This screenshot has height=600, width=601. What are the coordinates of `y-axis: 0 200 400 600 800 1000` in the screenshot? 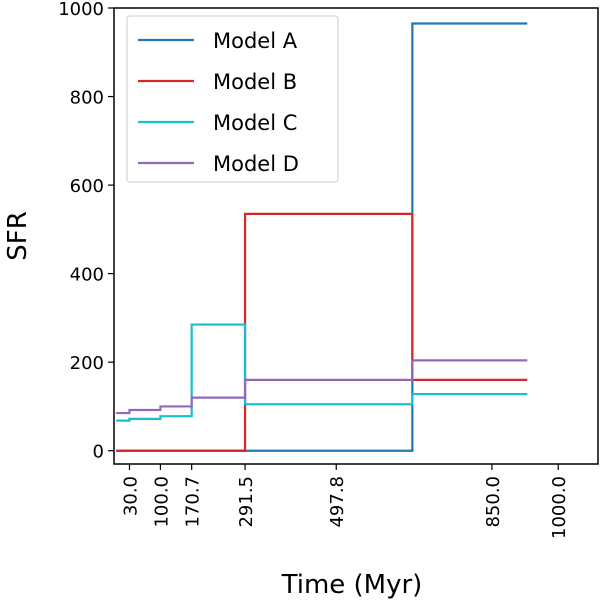 It's located at (86, 231).